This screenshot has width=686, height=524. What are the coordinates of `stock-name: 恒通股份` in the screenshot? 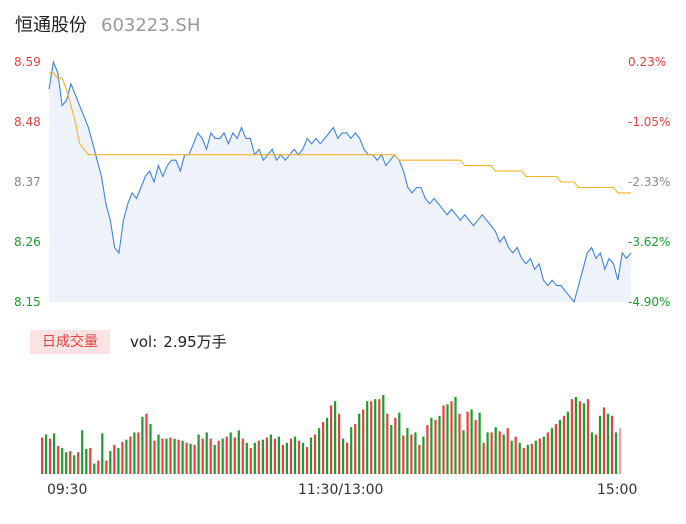 It's located at (51, 25).